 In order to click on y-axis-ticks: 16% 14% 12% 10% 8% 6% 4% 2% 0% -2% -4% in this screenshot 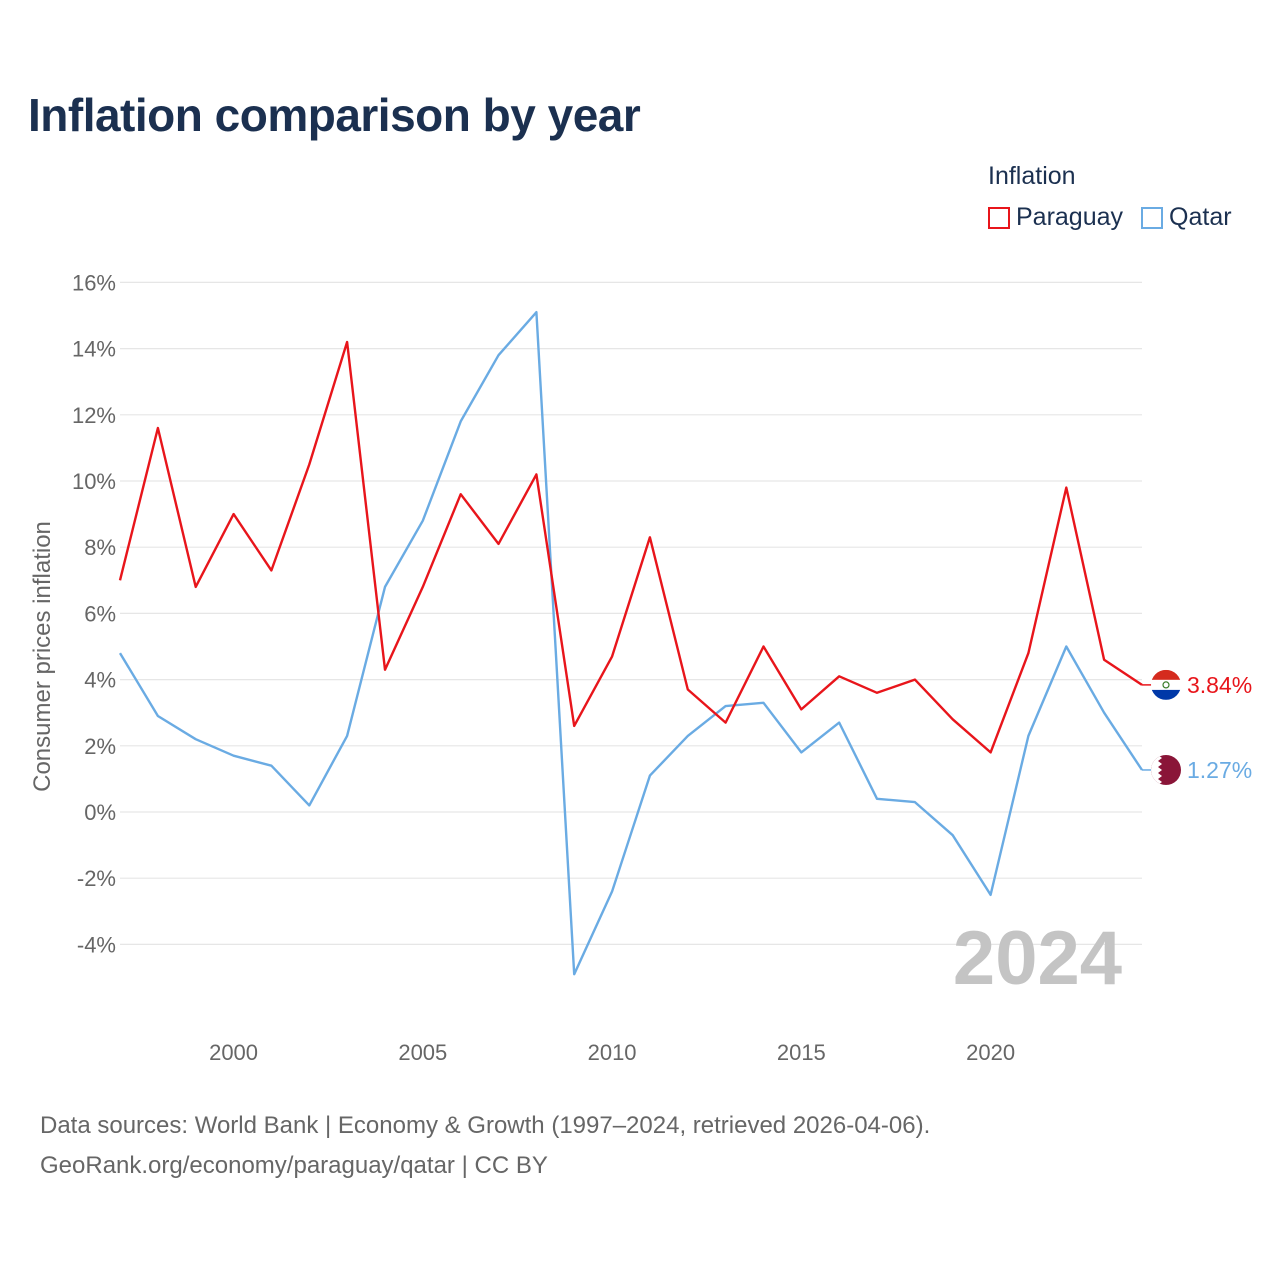, I will do `click(94, 613)`.